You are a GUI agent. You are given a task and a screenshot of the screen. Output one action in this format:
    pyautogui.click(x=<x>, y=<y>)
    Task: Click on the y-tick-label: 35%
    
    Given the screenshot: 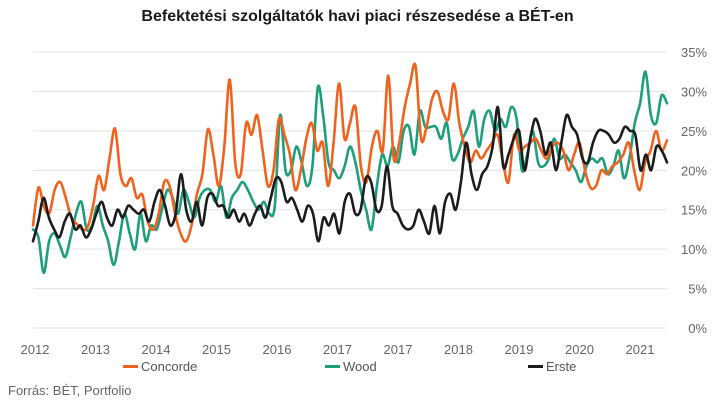 What is the action you would take?
    pyautogui.click(x=694, y=52)
    